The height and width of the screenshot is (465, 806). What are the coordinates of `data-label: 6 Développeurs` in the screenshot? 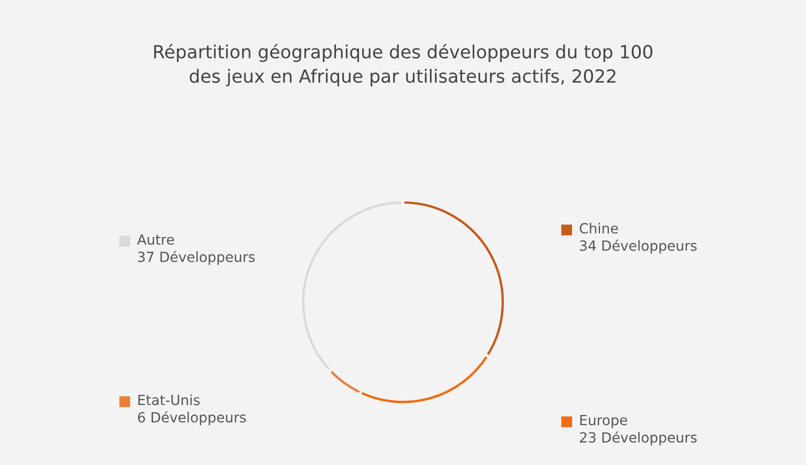 It's located at (192, 418).